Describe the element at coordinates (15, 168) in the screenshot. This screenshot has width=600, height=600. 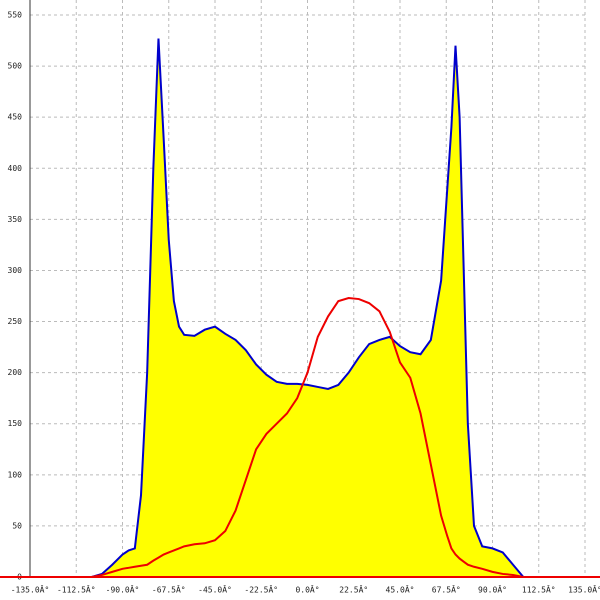
I see `y-tick-label: 400` at that location.